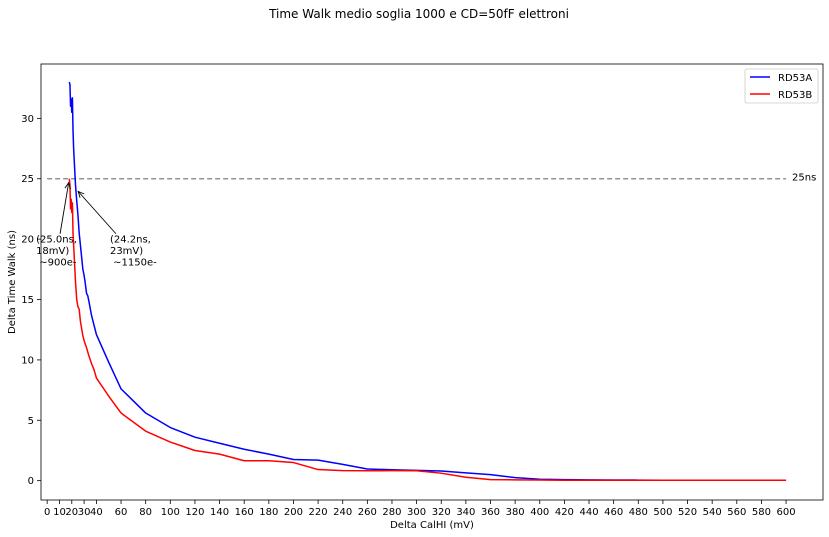  I want to click on x-tick-label: 200, so click(293, 512).